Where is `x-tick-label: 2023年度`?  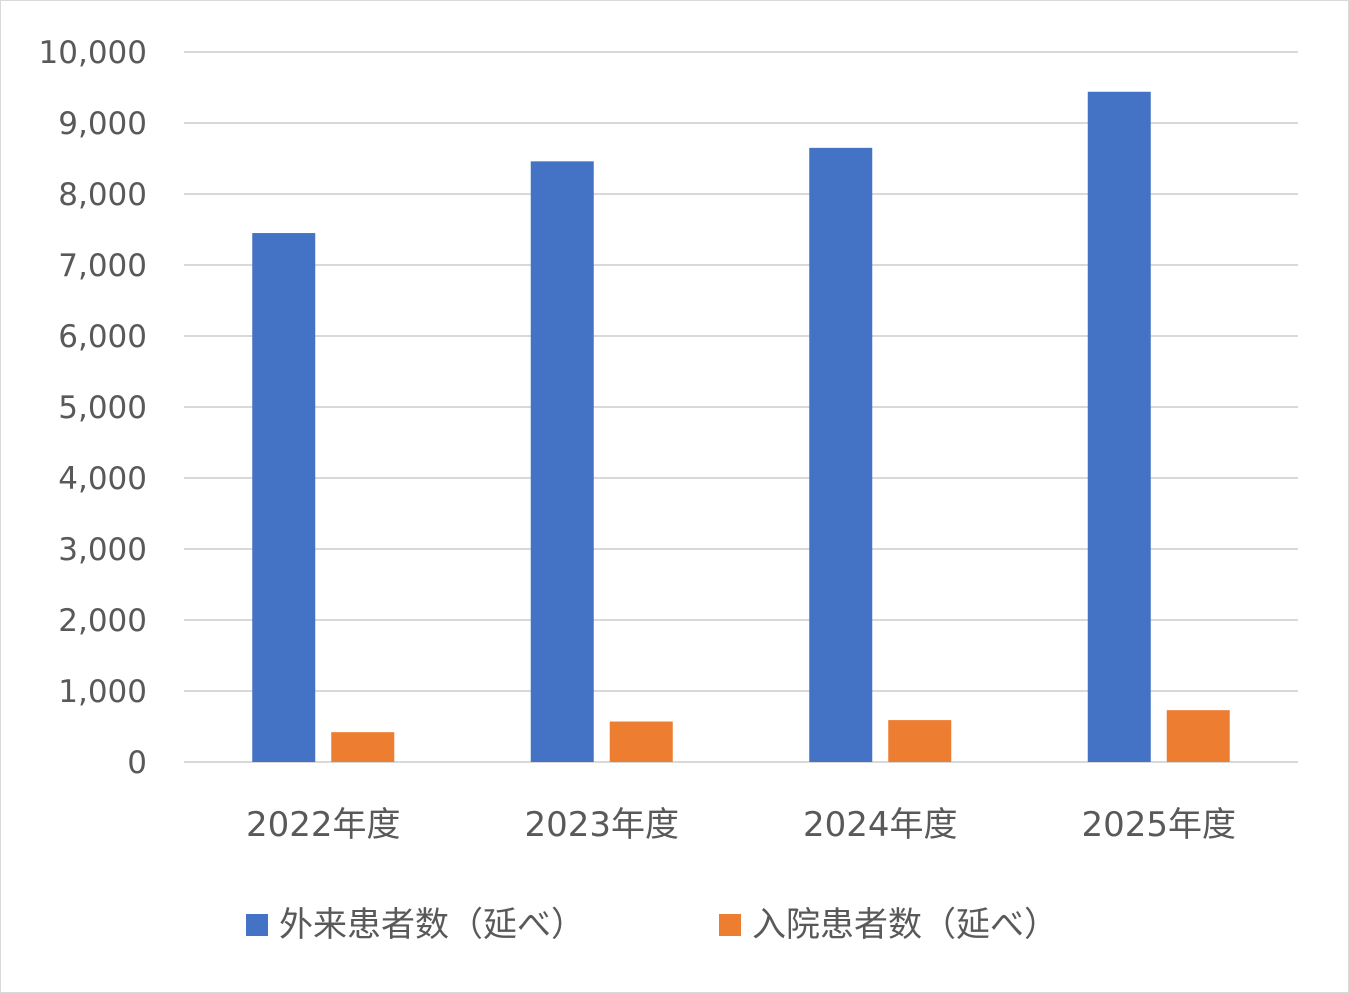 x-tick-label: 2023年度 is located at coordinates (601, 825).